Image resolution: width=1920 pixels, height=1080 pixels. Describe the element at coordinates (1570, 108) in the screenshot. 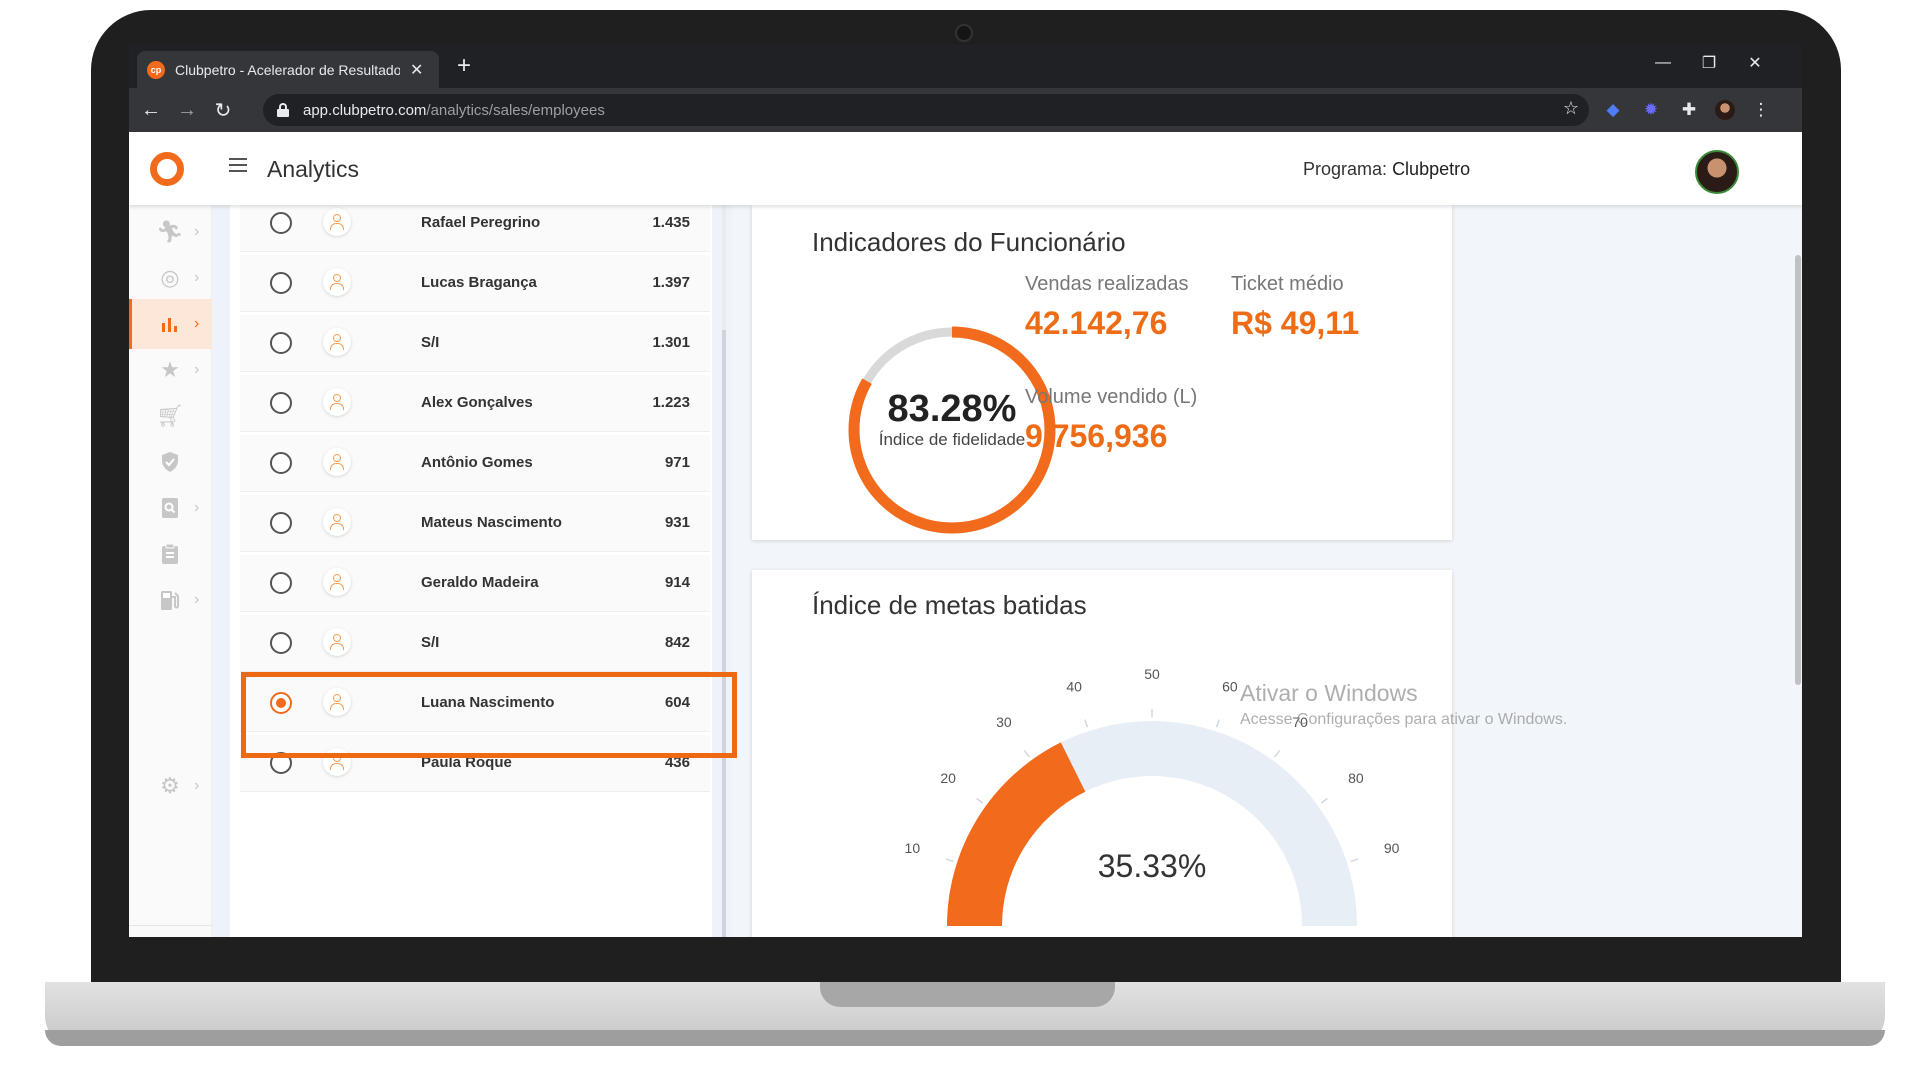

I see `bookmark-star-icon: ☆` at that location.